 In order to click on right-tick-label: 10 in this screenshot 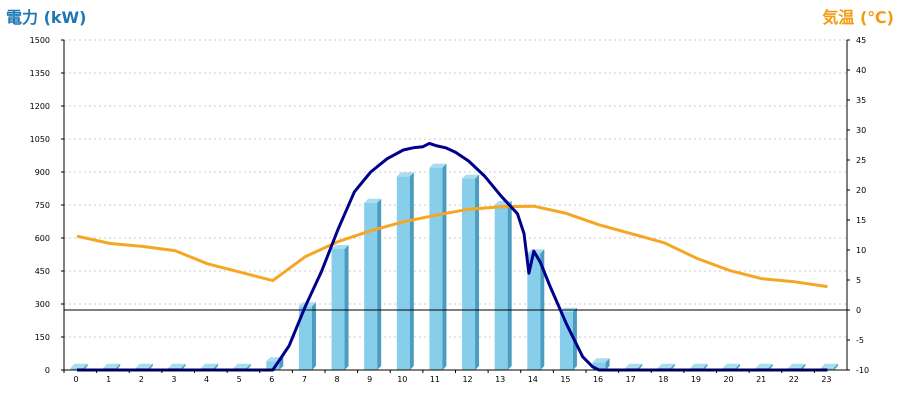, I will do `click(861, 250)`.